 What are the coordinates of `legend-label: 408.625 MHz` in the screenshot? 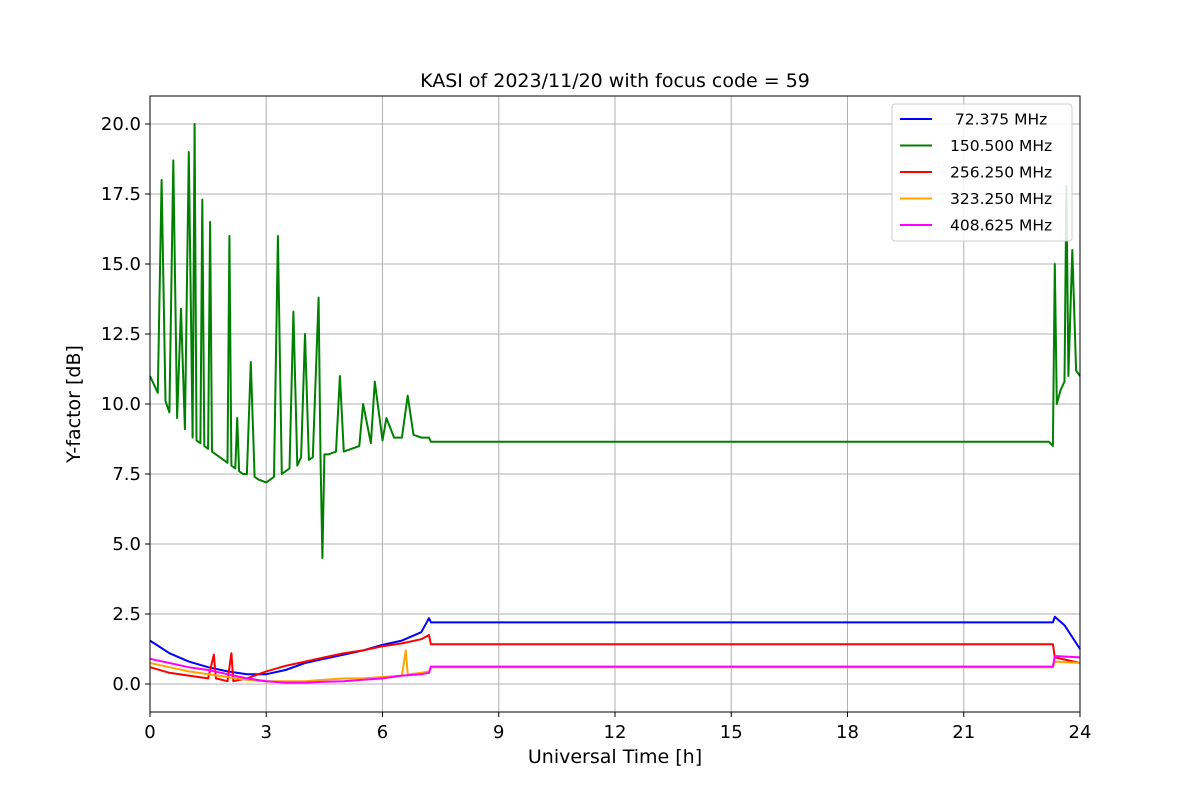 It's located at (1001, 226).